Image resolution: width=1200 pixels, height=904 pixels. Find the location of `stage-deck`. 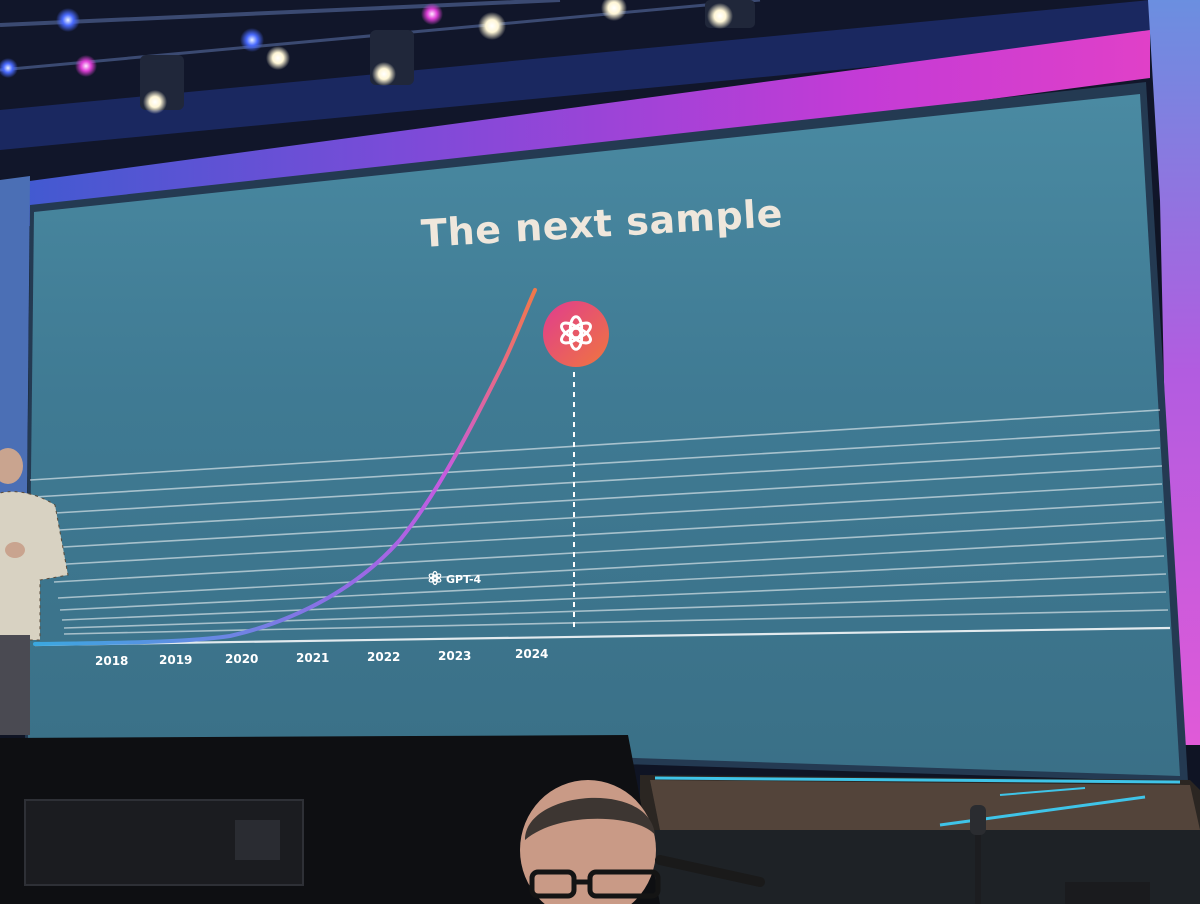

stage-deck is located at coordinates (925, 805).